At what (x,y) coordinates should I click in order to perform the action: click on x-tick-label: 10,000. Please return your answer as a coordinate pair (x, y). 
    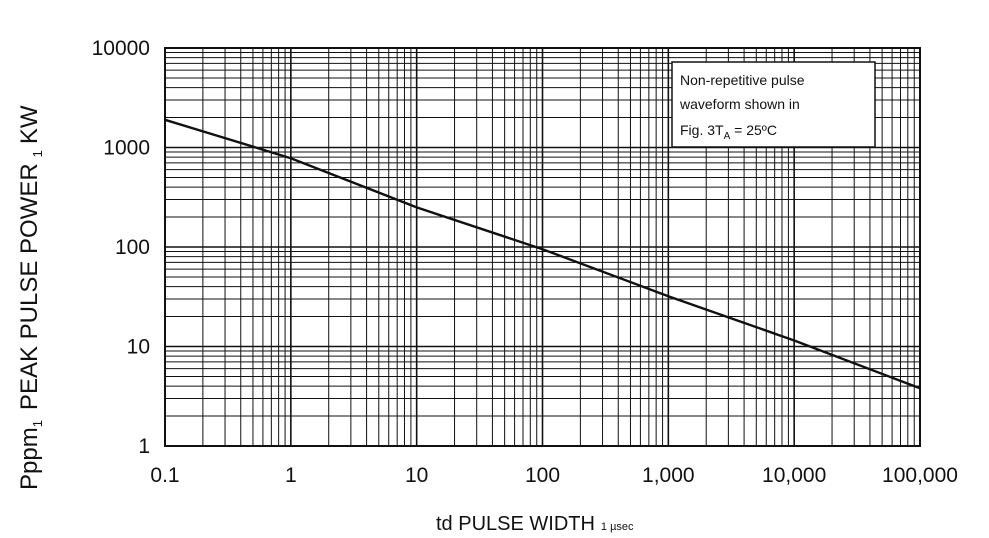
    Looking at the image, I should click on (794, 475).